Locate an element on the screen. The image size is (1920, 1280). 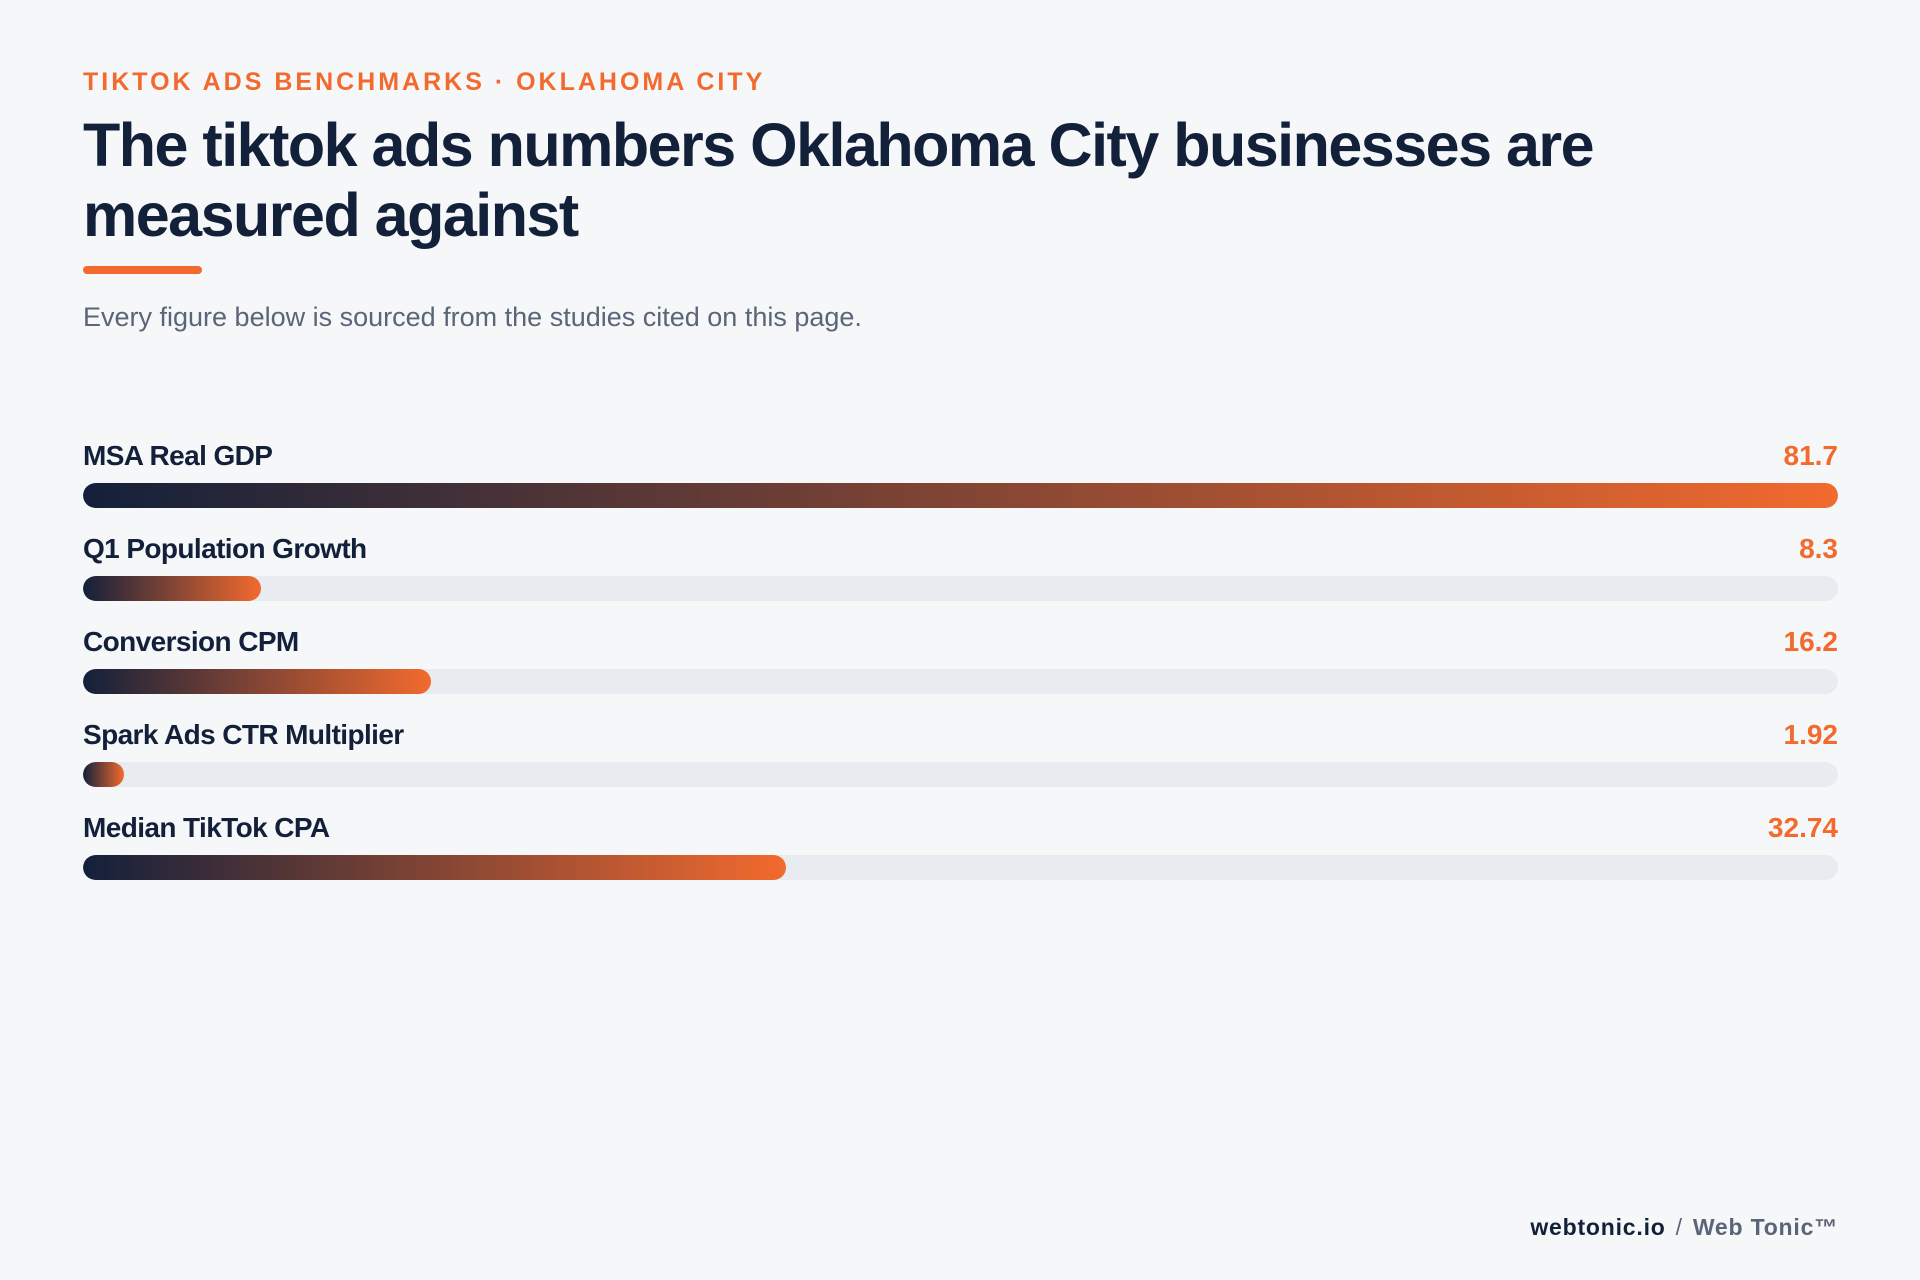
bar-label: Q1 Population Growth is located at coordinates (225, 548).